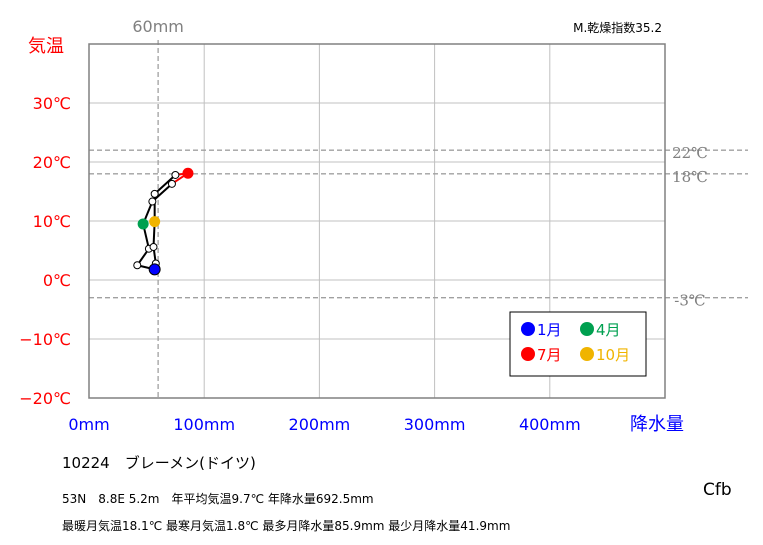 The width and height of the screenshot is (763, 545). Describe the element at coordinates (163, 221) in the screenshot. I see `climate-curve` at that location.